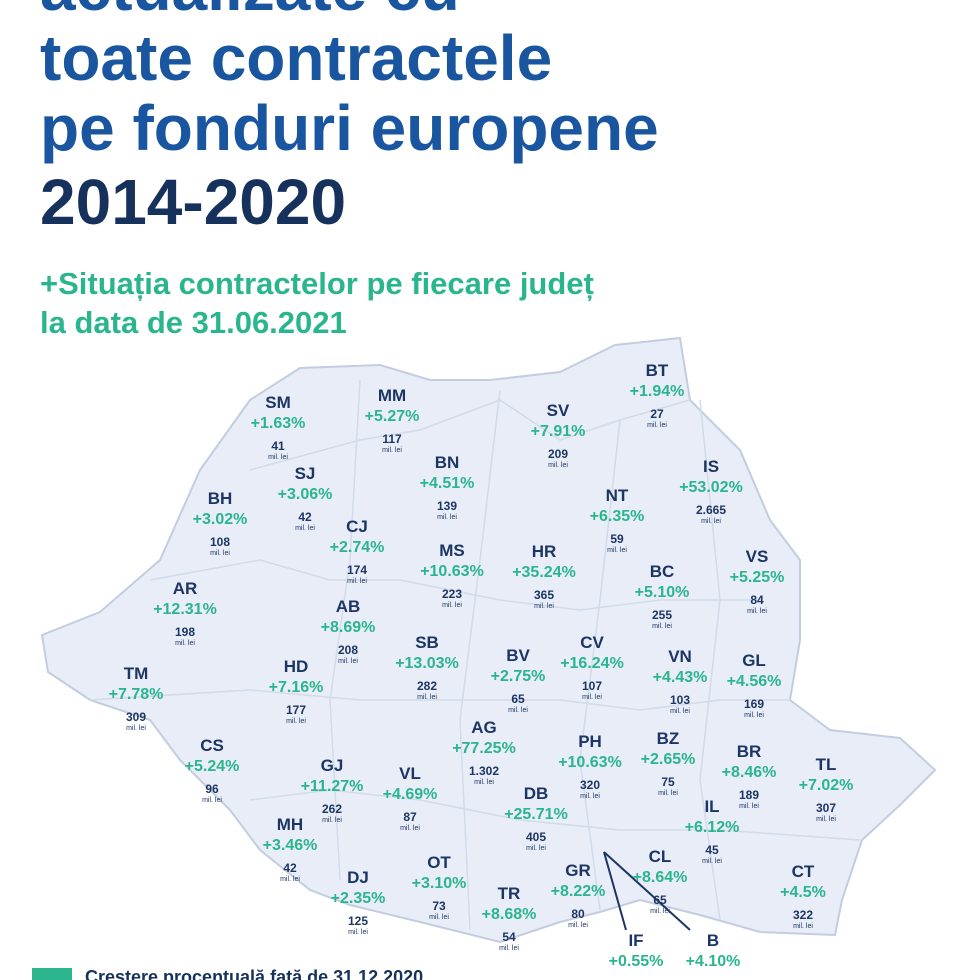  I want to click on county-code: GJ, so click(332, 765).